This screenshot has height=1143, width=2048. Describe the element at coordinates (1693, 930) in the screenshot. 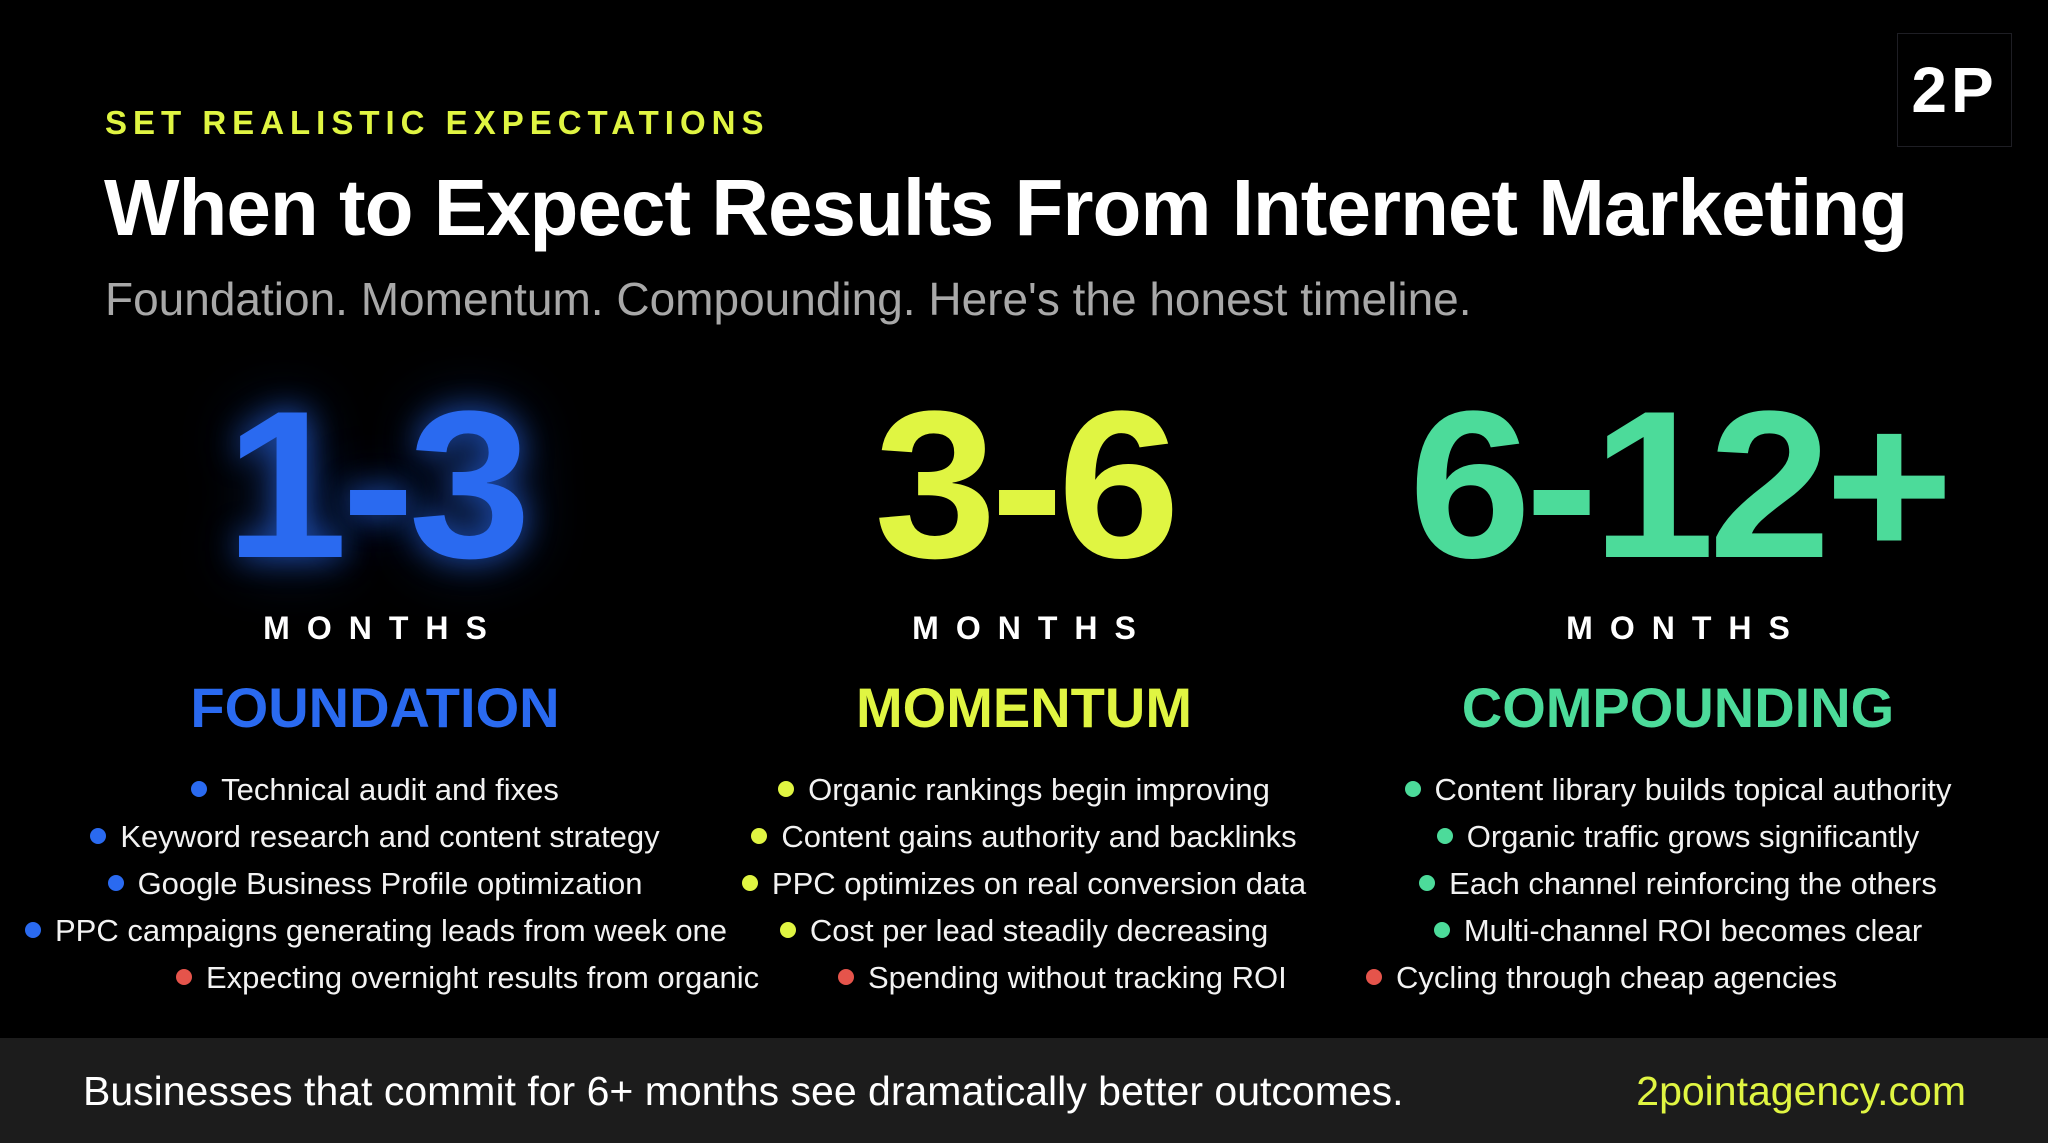

I see `list-item-text: Multi-channel ROI becomes clear` at that location.